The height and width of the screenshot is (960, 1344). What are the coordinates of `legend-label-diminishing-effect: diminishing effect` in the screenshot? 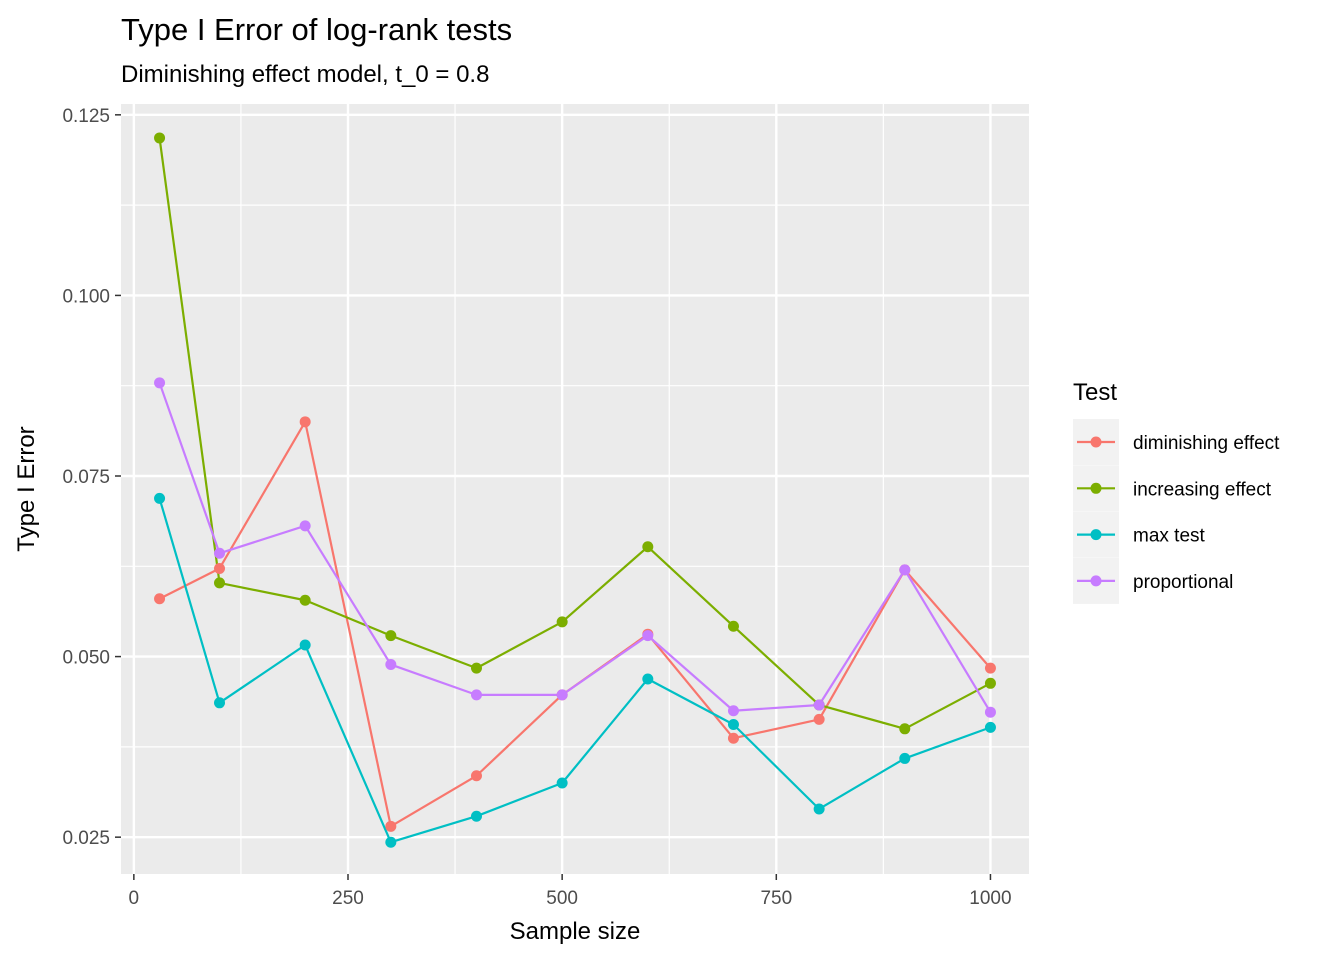 It's located at (1206, 443).